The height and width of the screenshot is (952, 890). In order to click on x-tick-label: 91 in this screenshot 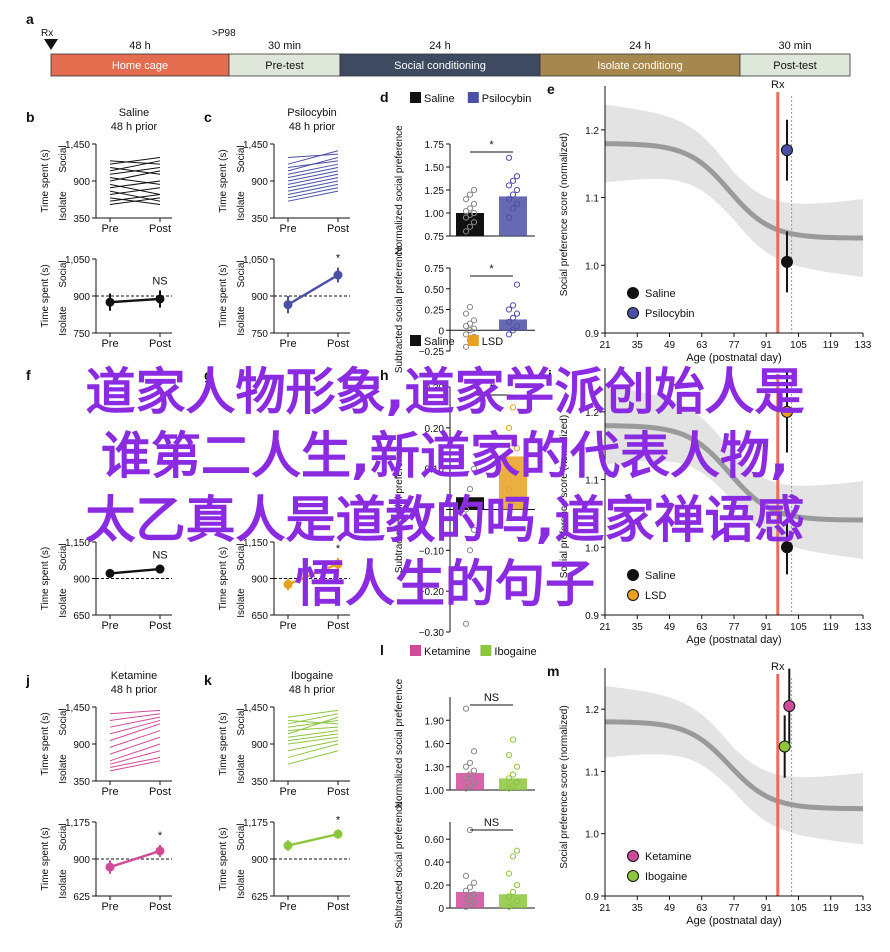, I will do `click(767, 627)`.